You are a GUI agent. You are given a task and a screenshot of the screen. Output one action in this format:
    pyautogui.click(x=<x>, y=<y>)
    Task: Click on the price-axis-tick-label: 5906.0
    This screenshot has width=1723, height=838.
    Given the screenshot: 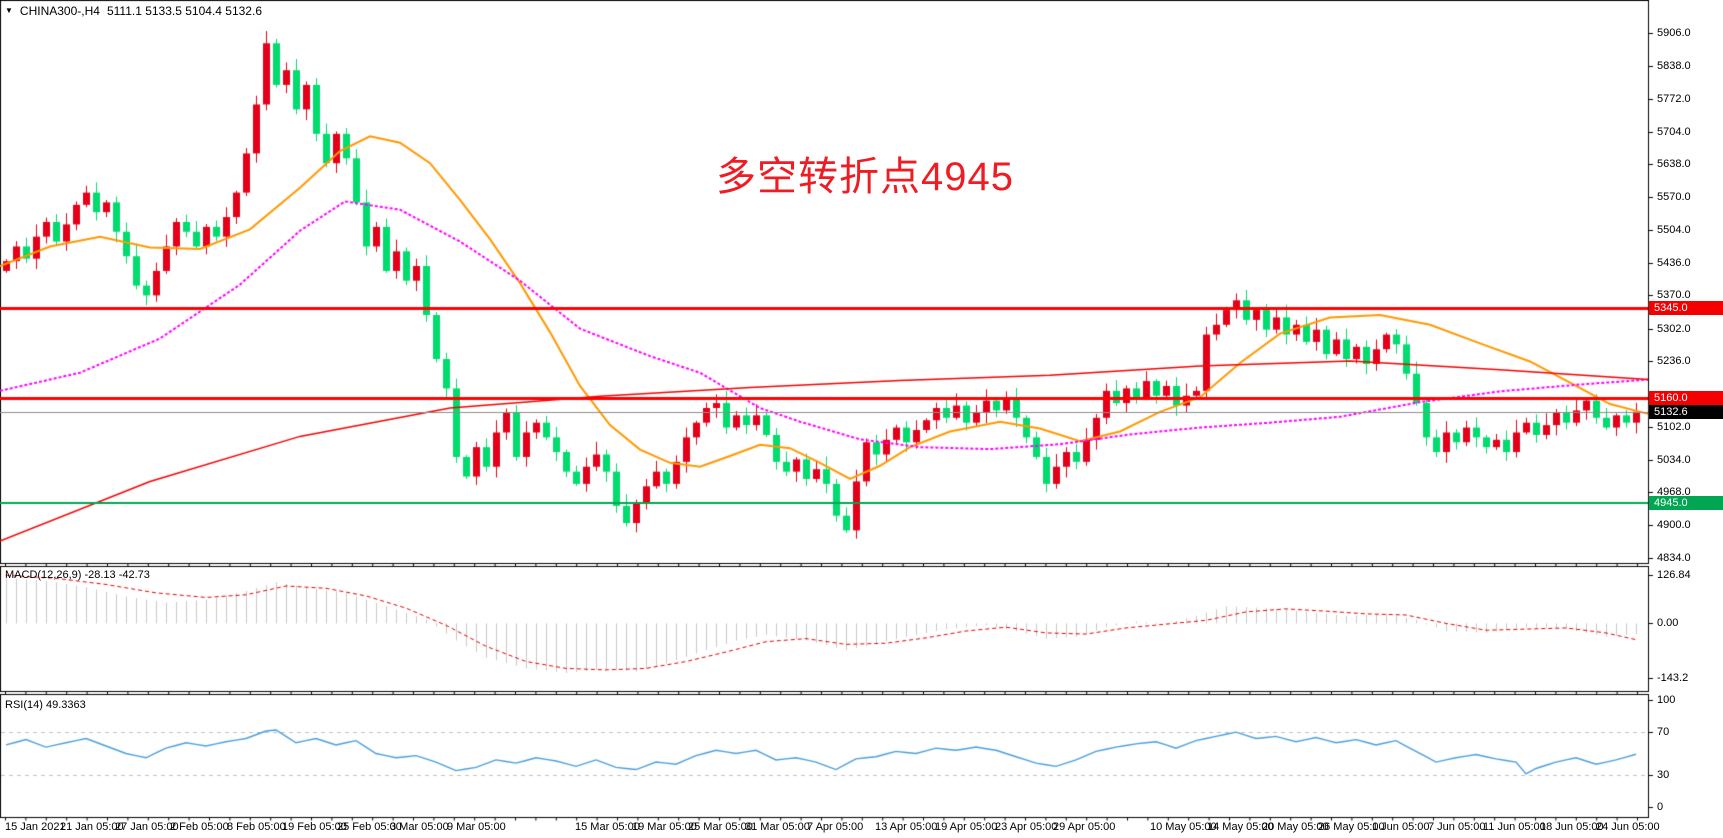 What is the action you would take?
    pyautogui.click(x=1674, y=33)
    